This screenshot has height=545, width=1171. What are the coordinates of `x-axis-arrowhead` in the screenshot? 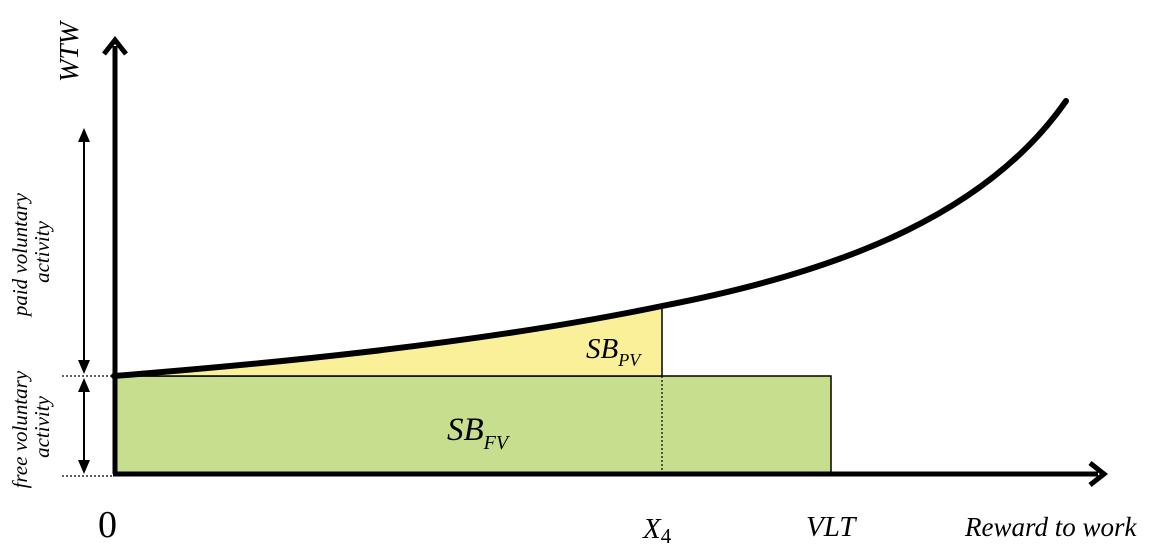 It's located at (1098, 474).